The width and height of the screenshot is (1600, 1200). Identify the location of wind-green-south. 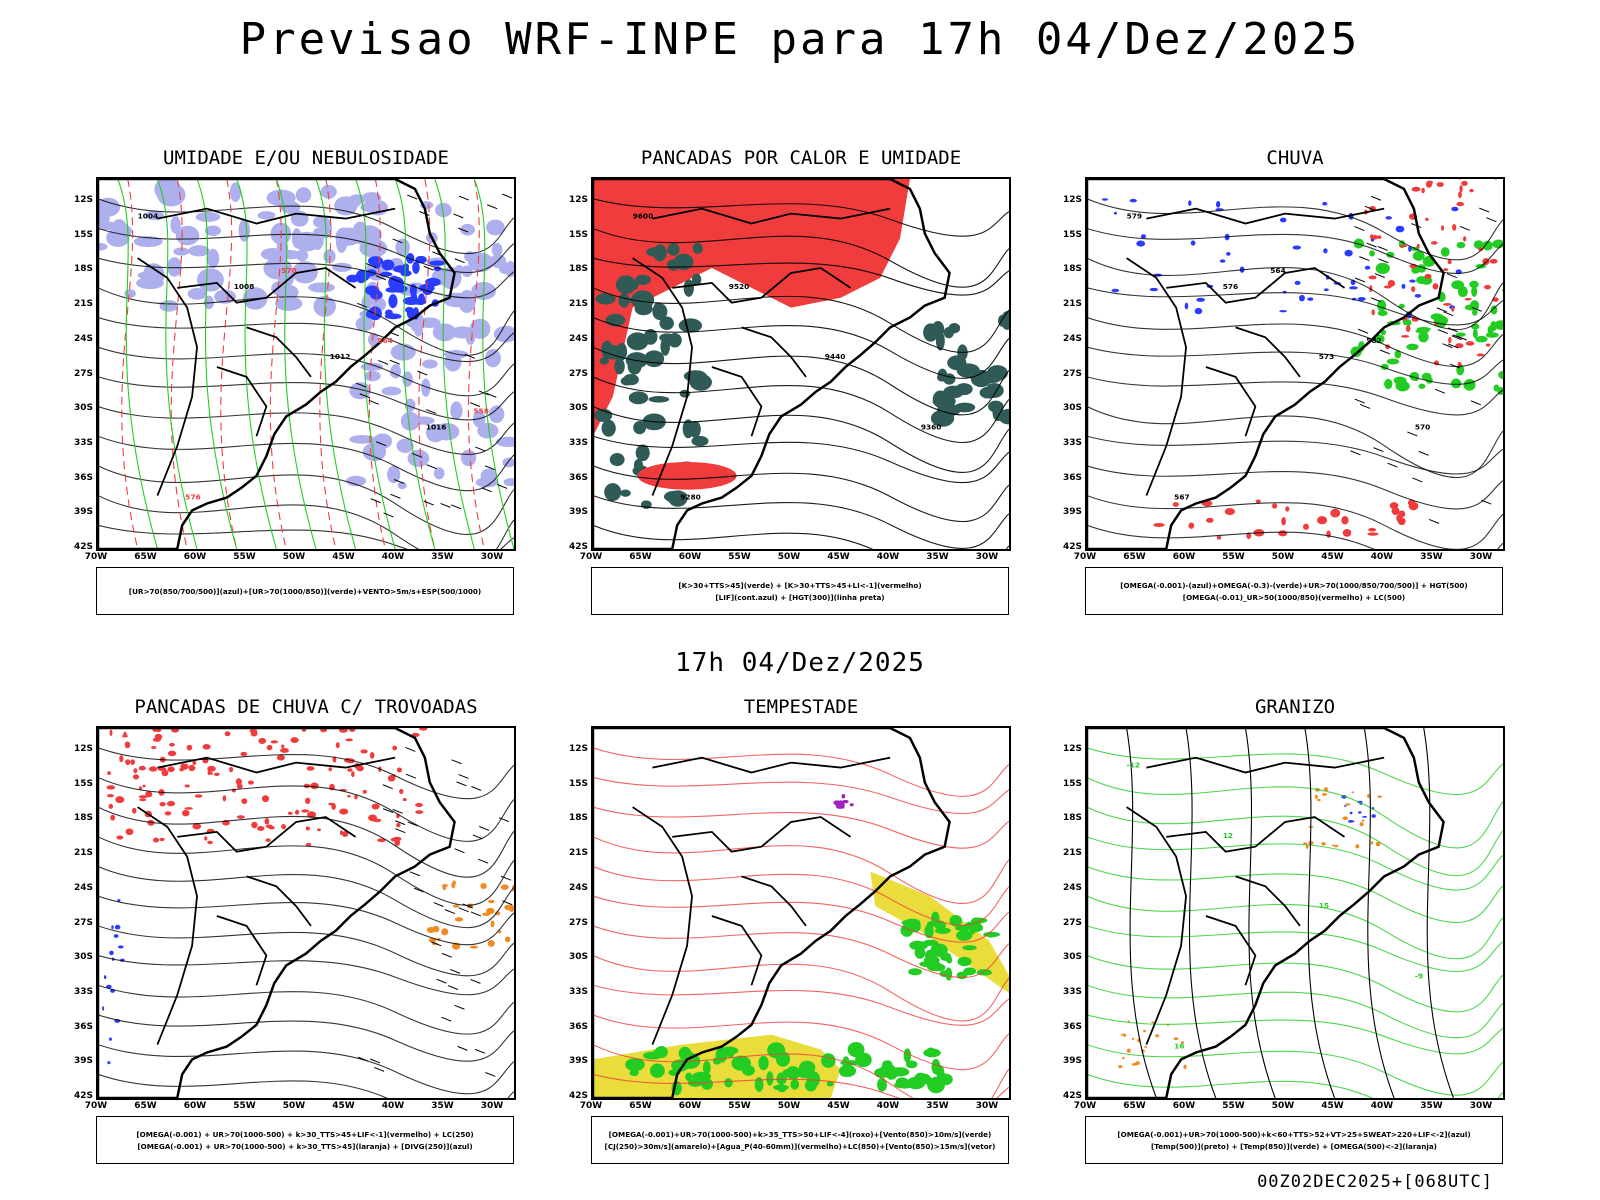
(789, 1069).